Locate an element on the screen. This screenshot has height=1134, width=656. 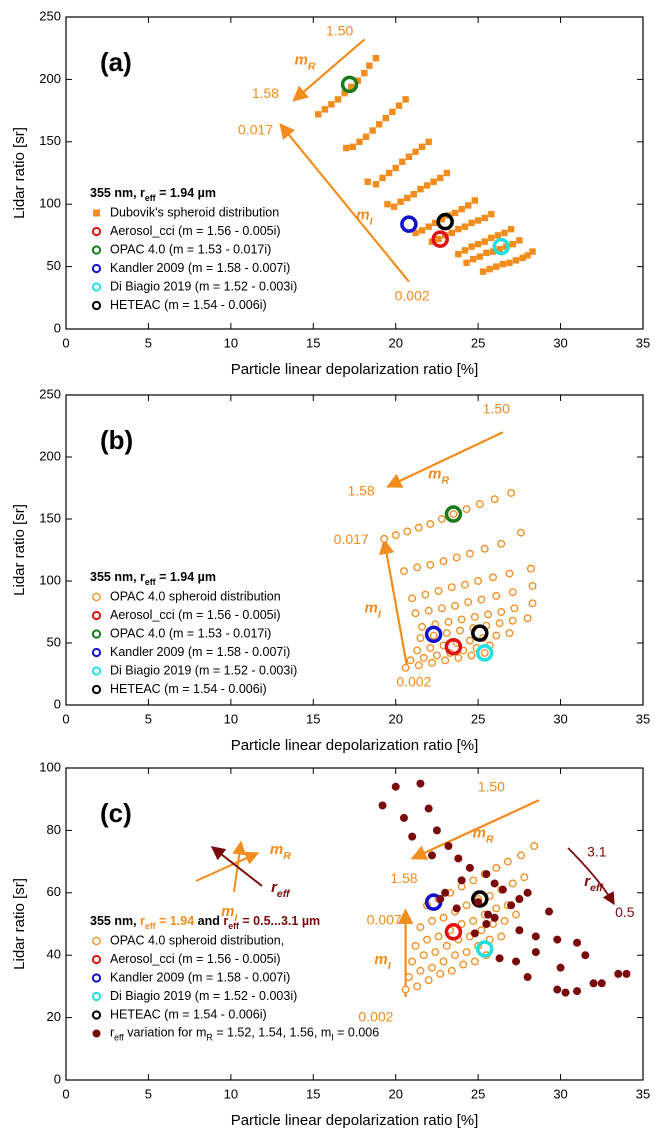
annotation: 0.007 is located at coordinates (384, 920).